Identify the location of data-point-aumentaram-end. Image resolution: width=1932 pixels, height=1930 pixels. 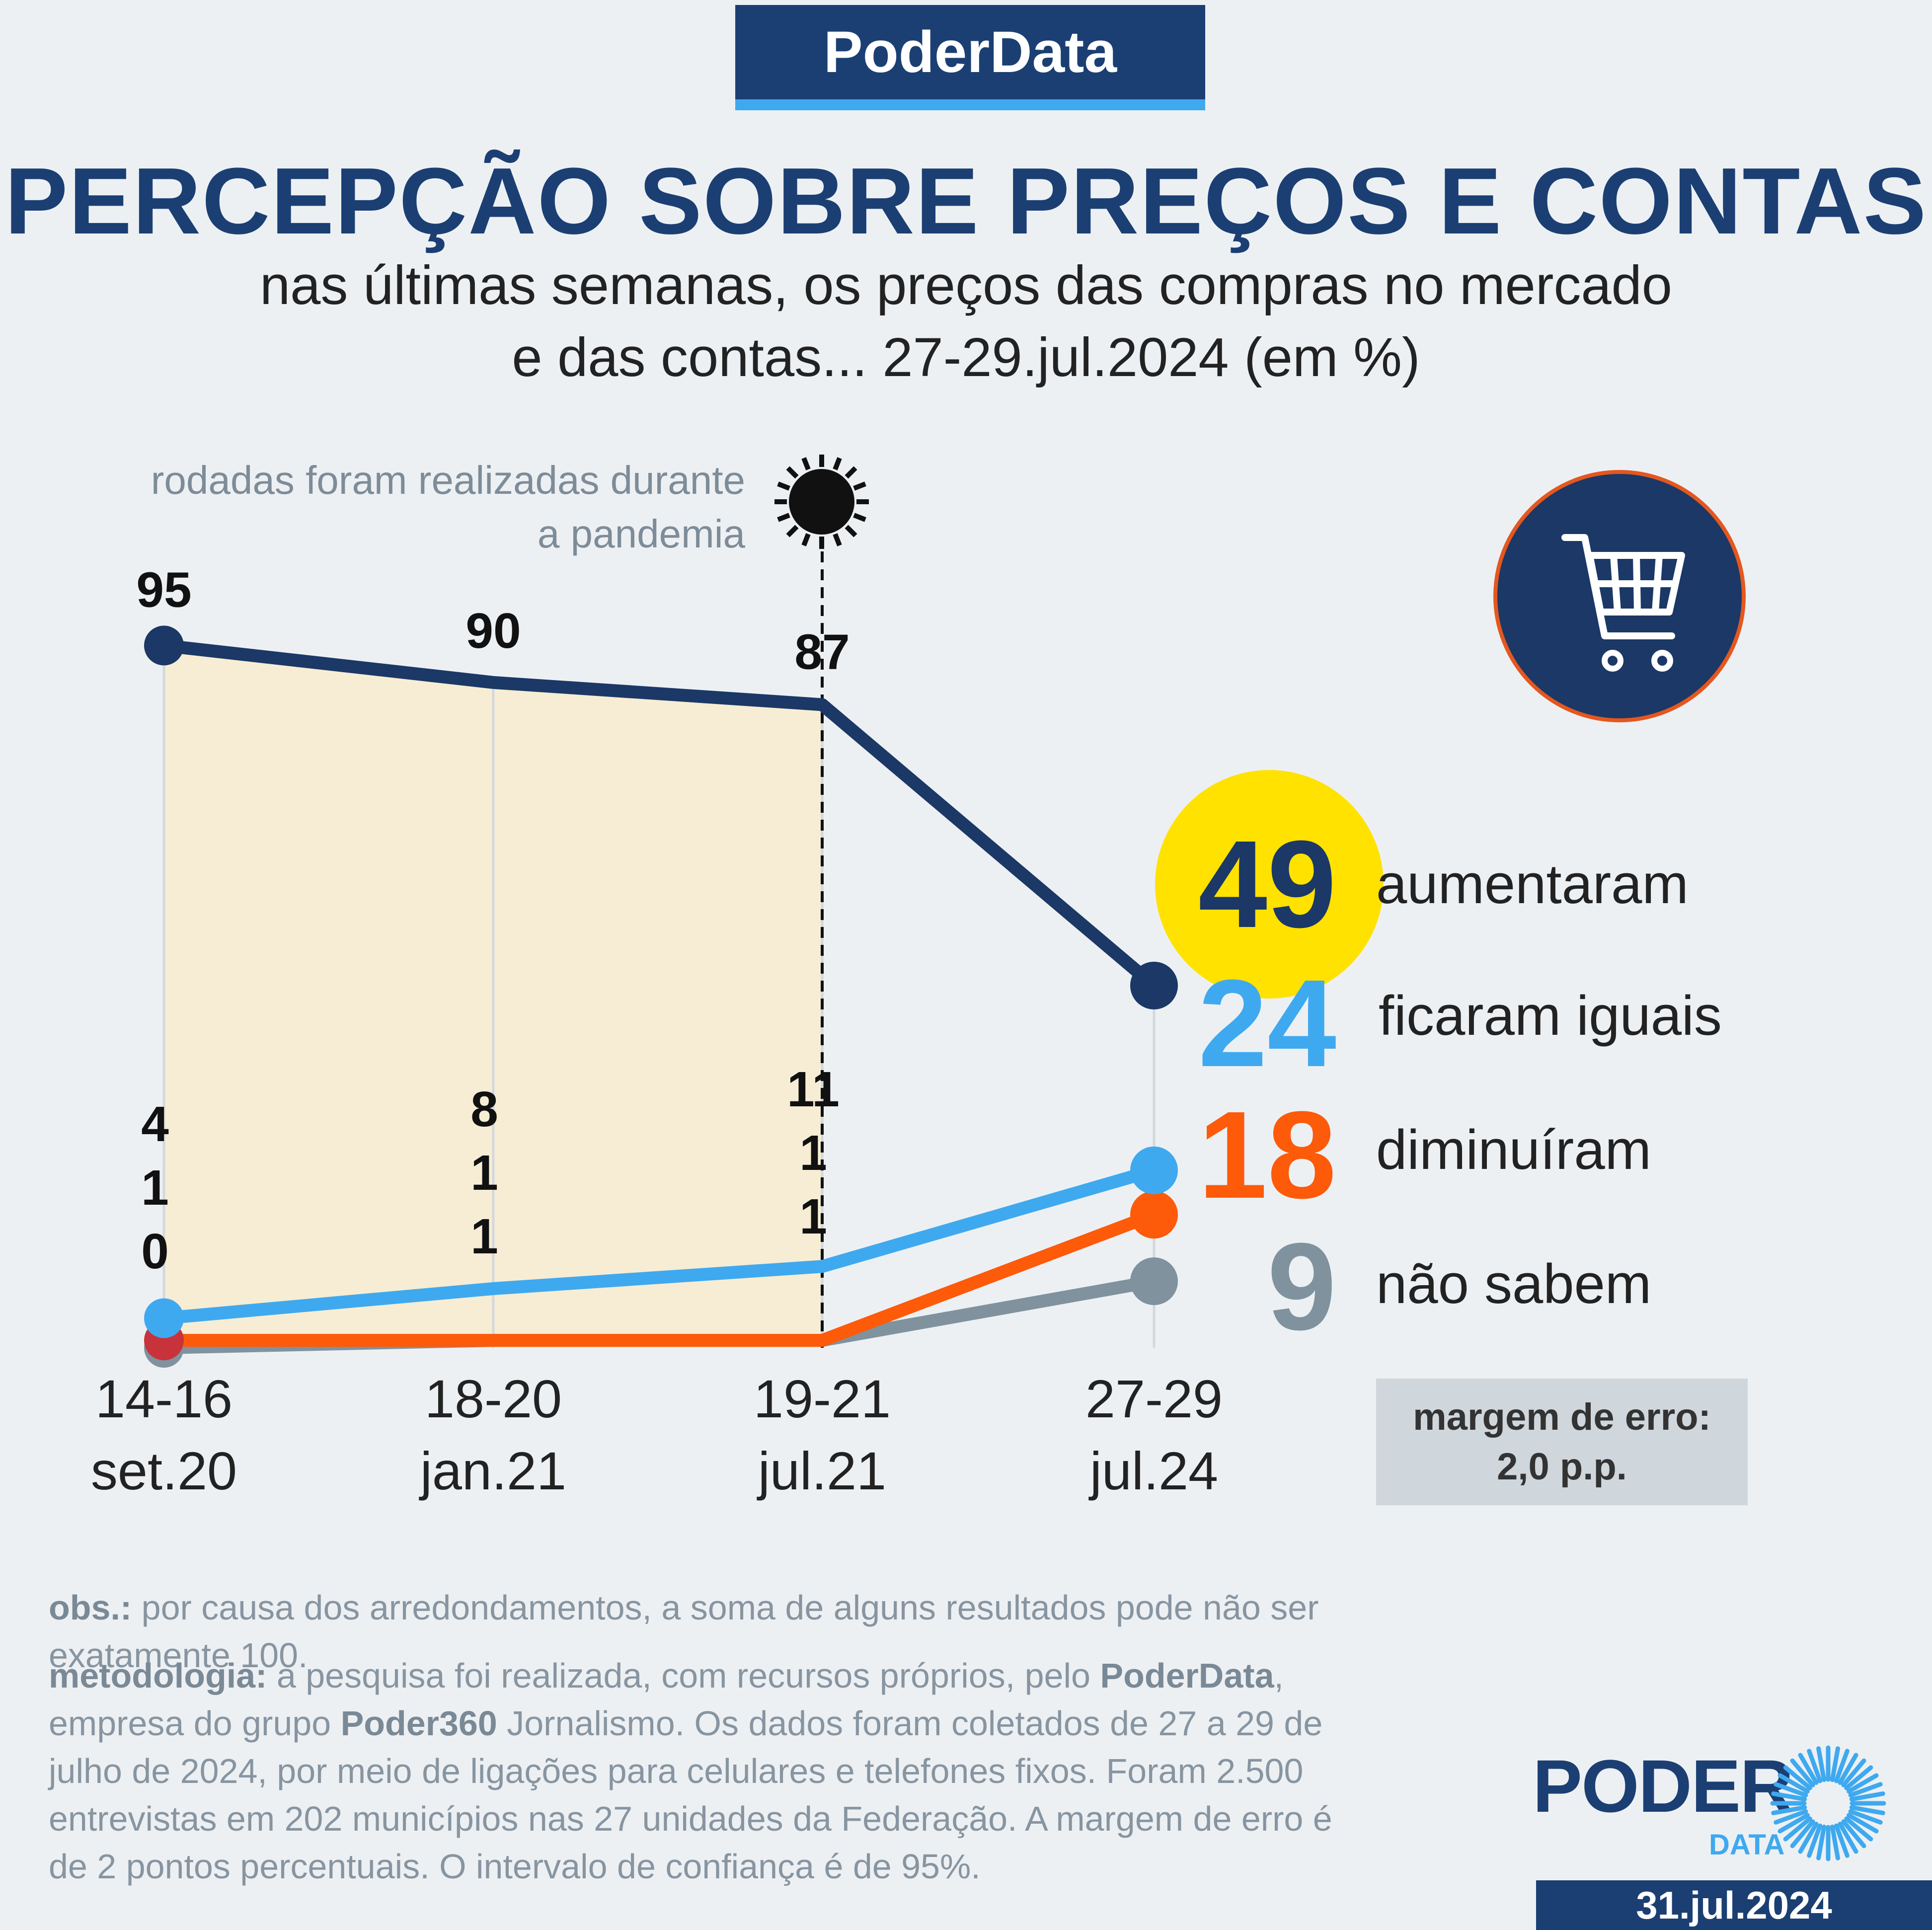
(1154, 985).